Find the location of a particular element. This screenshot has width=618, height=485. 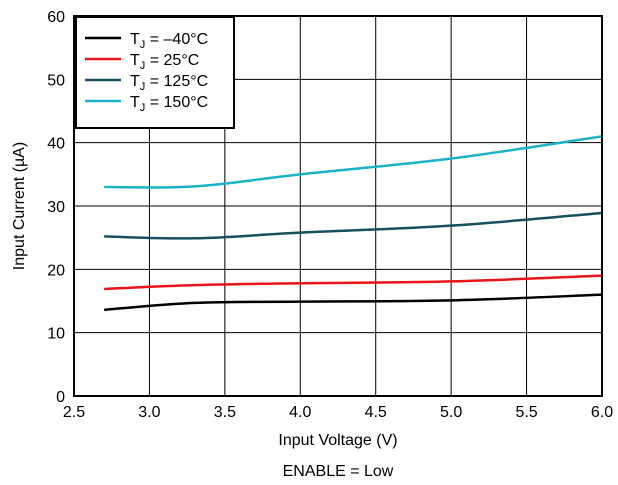

y-axis-title: Input Current (µA) is located at coordinates (19, 206).